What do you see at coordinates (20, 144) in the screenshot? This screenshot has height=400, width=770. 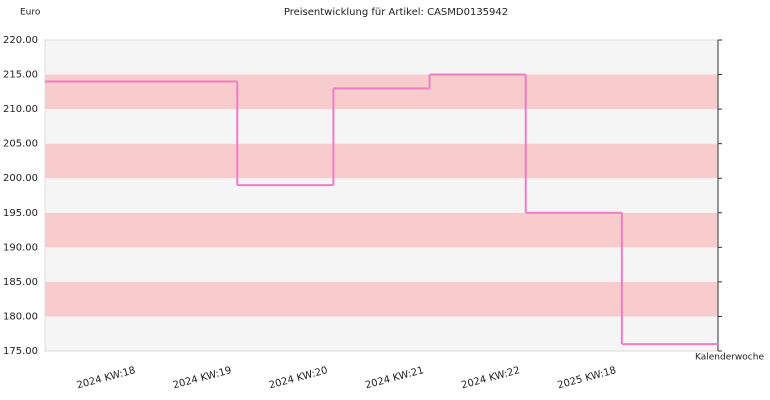 I see `y-tick-label: 205.00` at bounding box center [20, 144].